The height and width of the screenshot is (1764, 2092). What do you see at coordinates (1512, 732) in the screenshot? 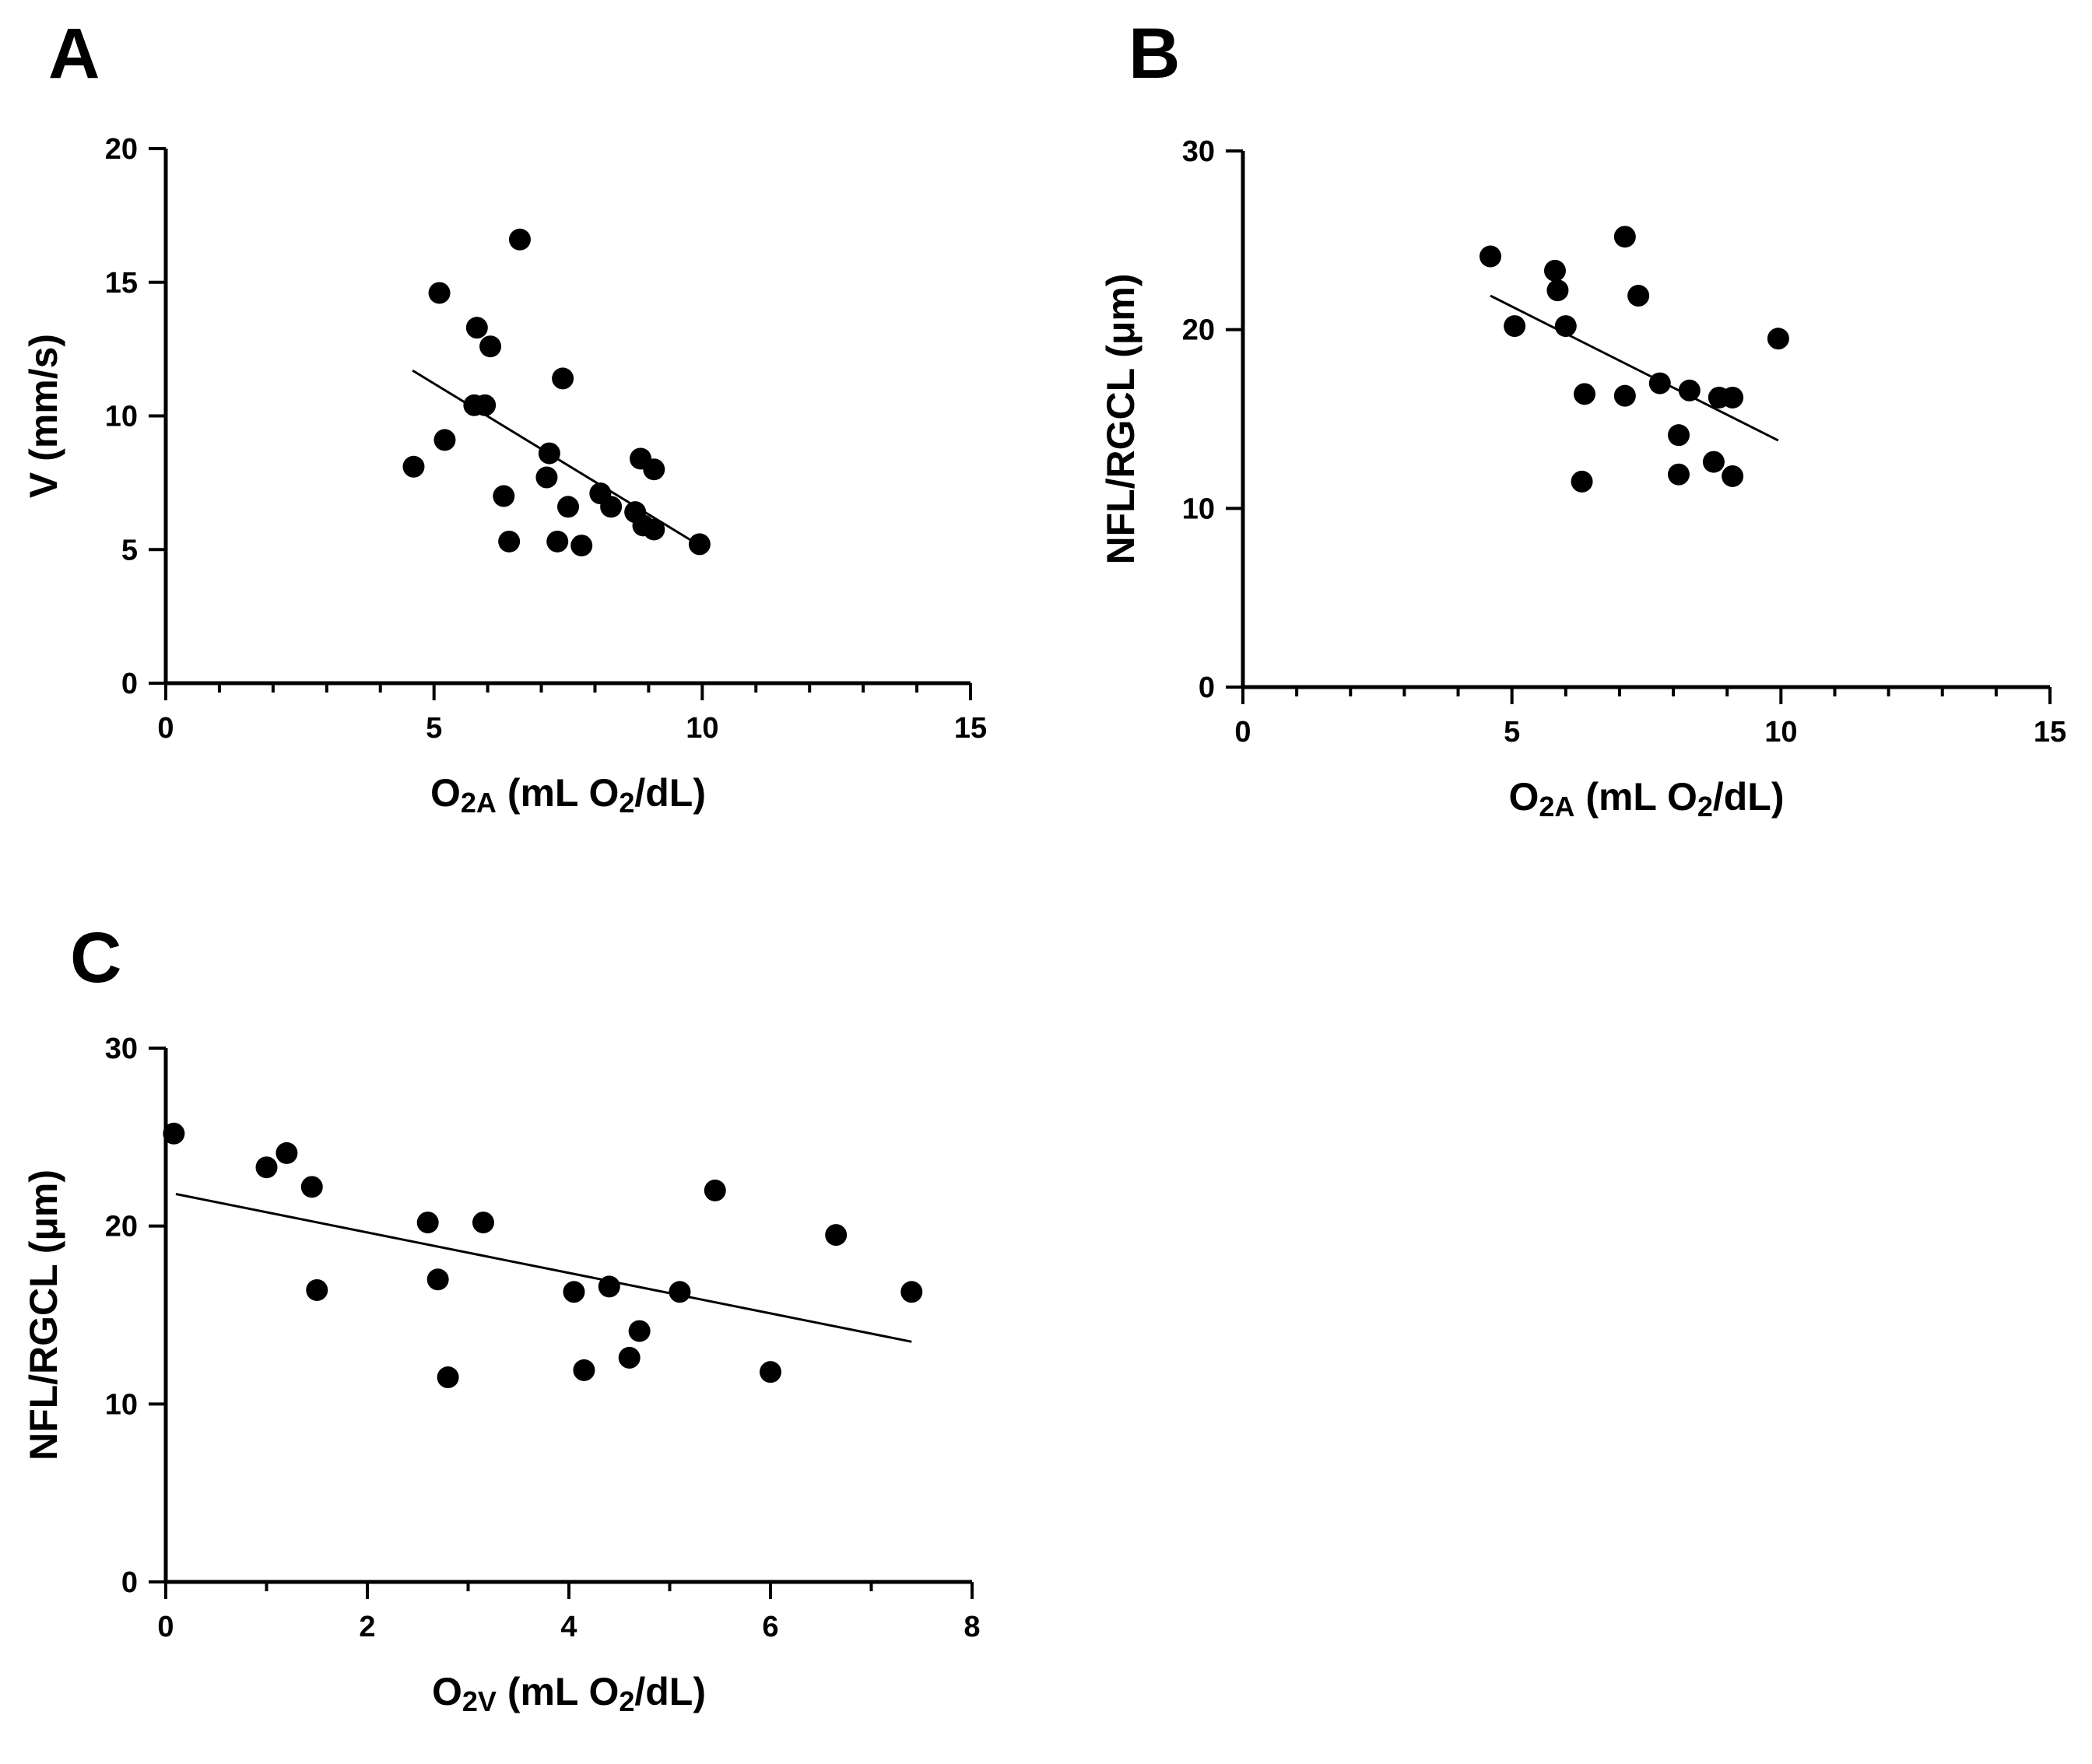
I see `panel-b-x-tick-label: 5` at bounding box center [1512, 732].